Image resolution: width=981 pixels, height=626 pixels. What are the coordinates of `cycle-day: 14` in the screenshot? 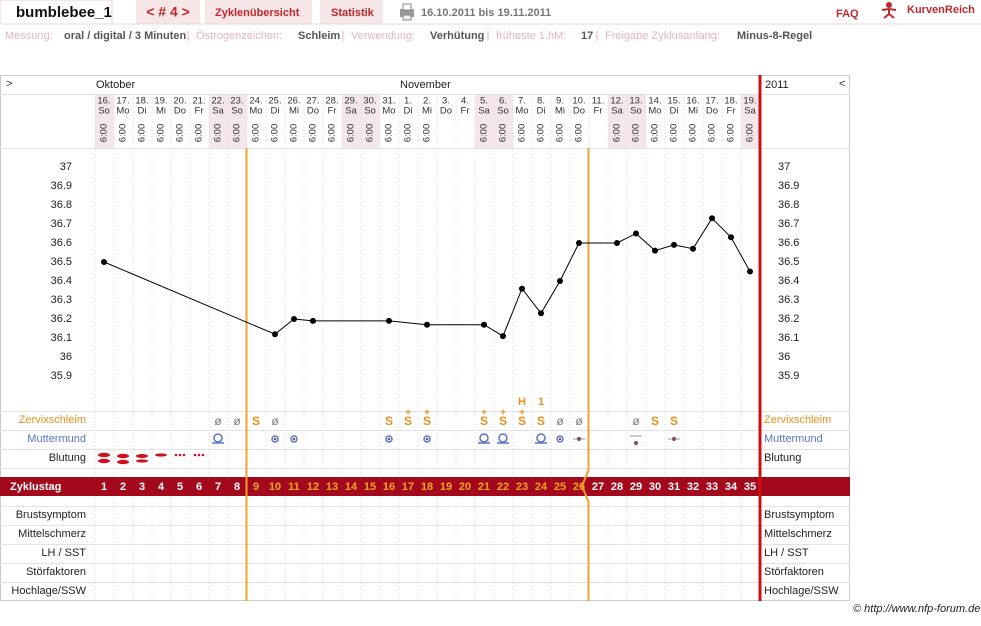 It's located at (351, 487).